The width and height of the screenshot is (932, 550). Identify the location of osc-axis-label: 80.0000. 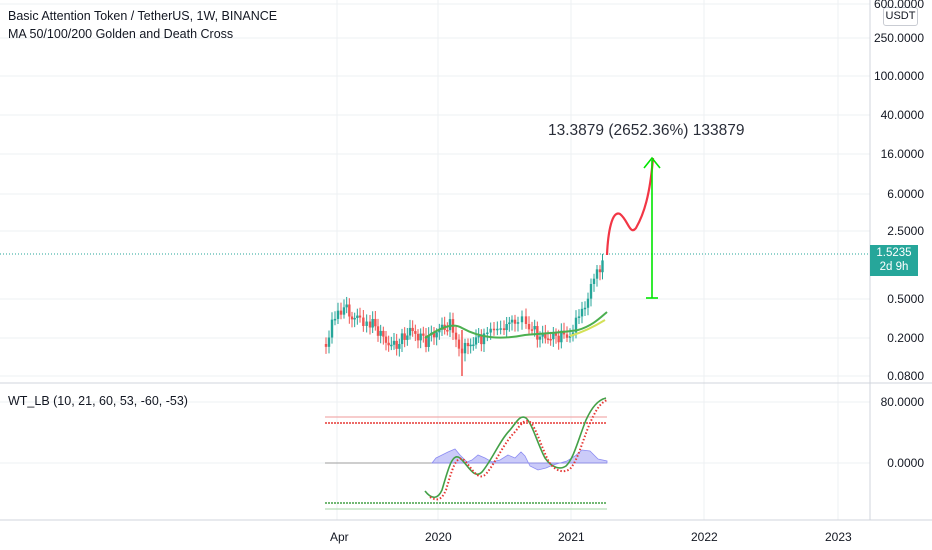
(902, 402).